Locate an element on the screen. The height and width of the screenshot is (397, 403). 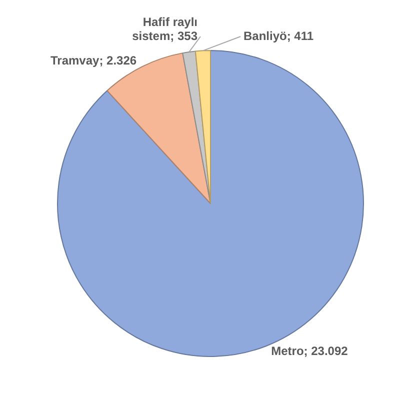
slice-label: Banliyö; 411 is located at coordinates (279, 35).